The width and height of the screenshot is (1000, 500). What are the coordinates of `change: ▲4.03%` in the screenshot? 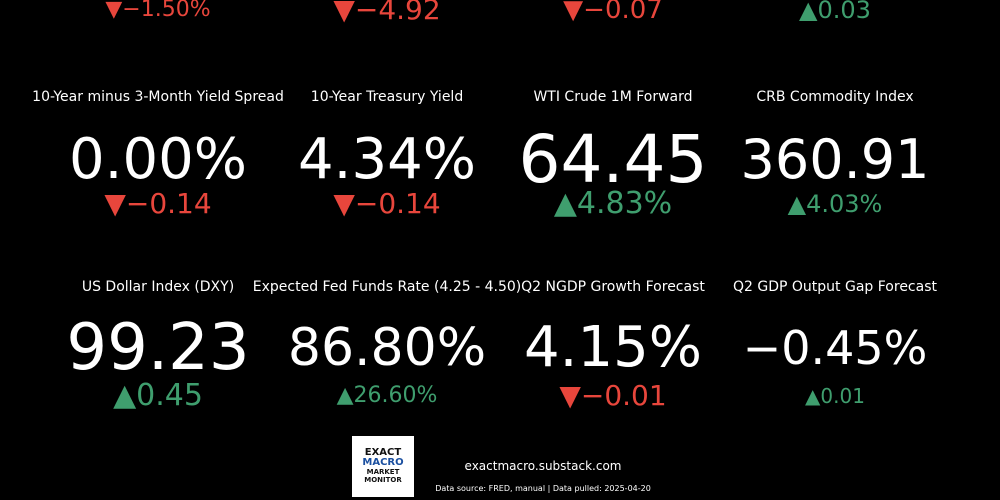 It's located at (835, 204).